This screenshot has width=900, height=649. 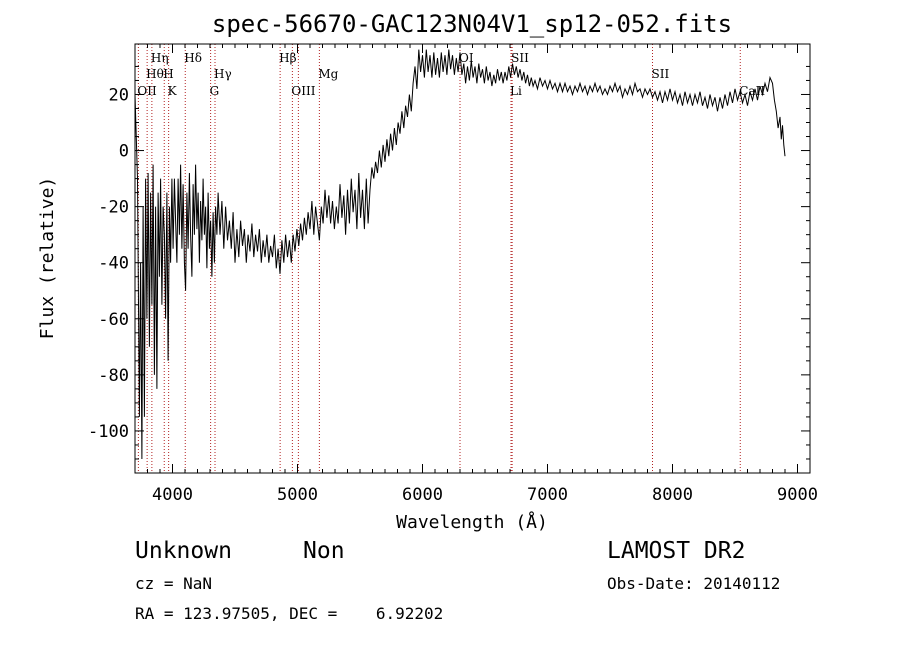 I want to click on y-tick-label: -40, so click(x=113, y=264).